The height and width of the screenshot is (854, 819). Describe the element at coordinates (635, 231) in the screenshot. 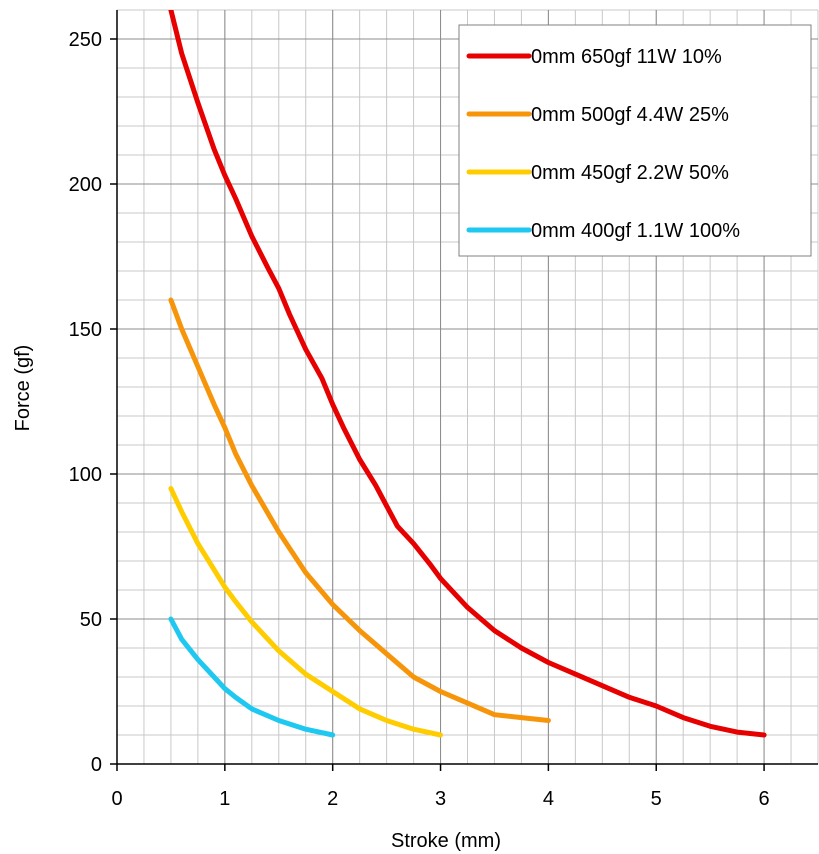

I see `legend-label-4: 0mm 400gf 1.1W 100%` at that location.